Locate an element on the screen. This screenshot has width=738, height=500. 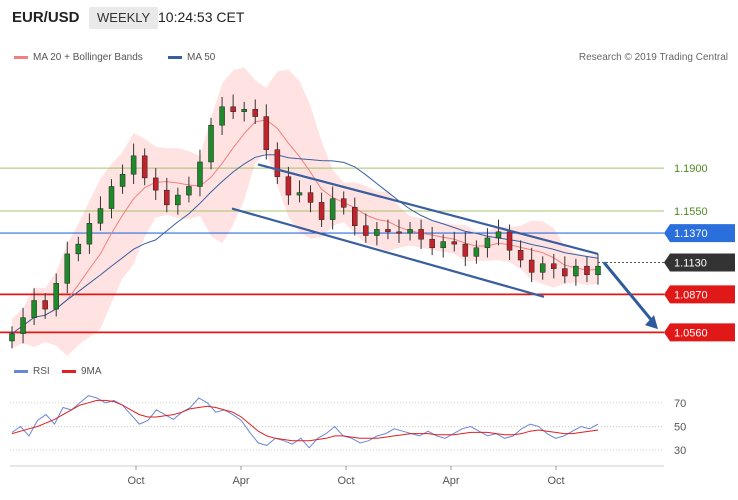
rsi-tick-label: 30 is located at coordinates (680, 451).